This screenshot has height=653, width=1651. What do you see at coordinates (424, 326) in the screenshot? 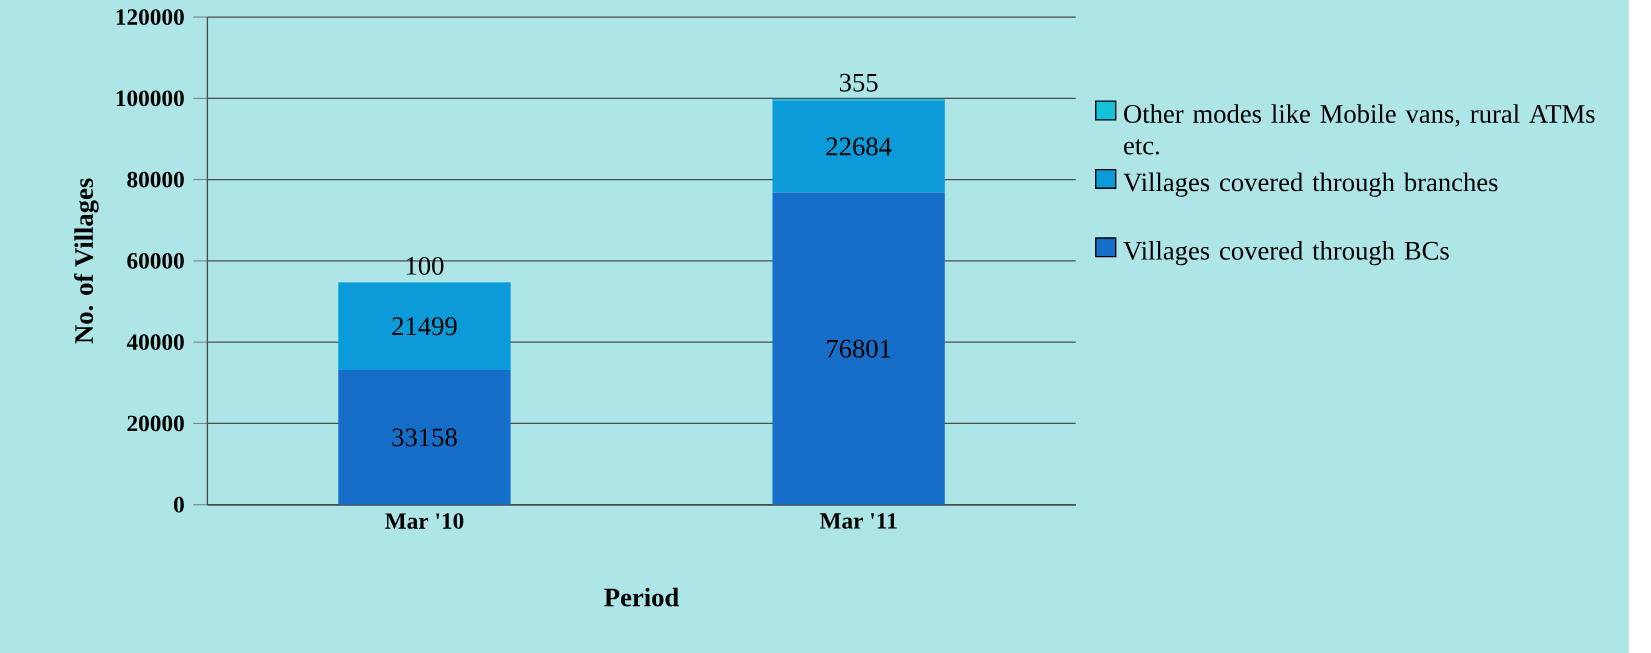
I see `data-label: 21499` at bounding box center [424, 326].